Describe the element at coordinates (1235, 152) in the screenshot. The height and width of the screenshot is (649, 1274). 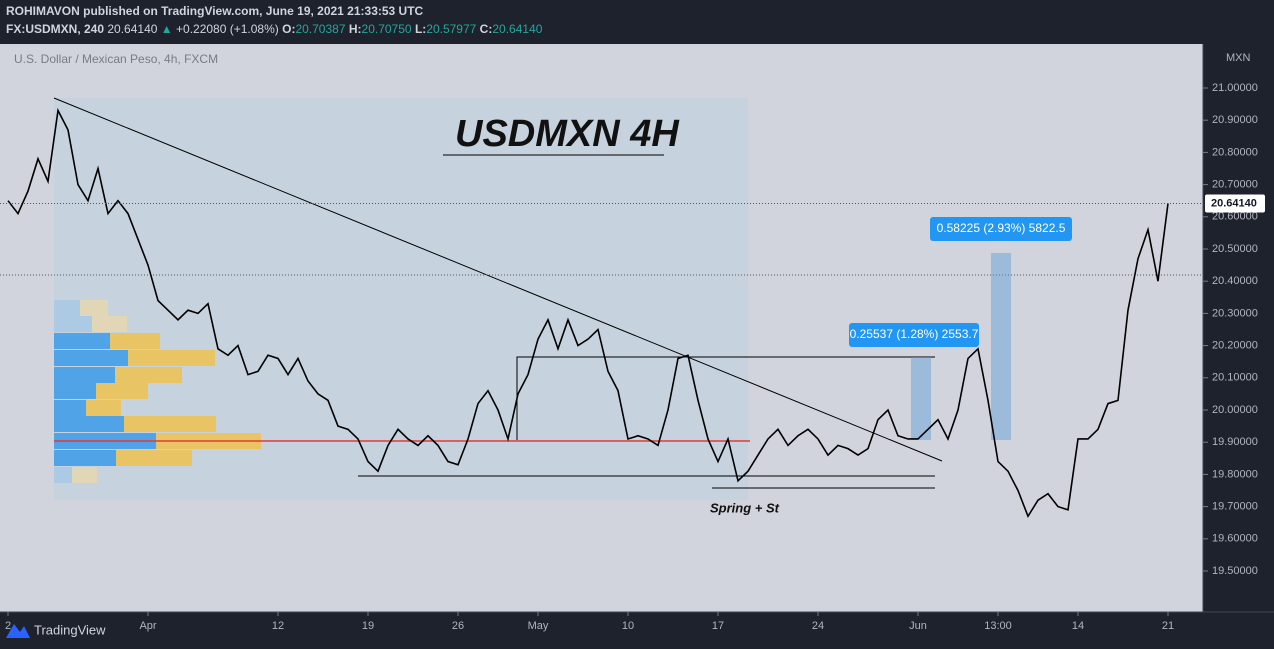
I see `y-tick-label: 20.80000` at that location.